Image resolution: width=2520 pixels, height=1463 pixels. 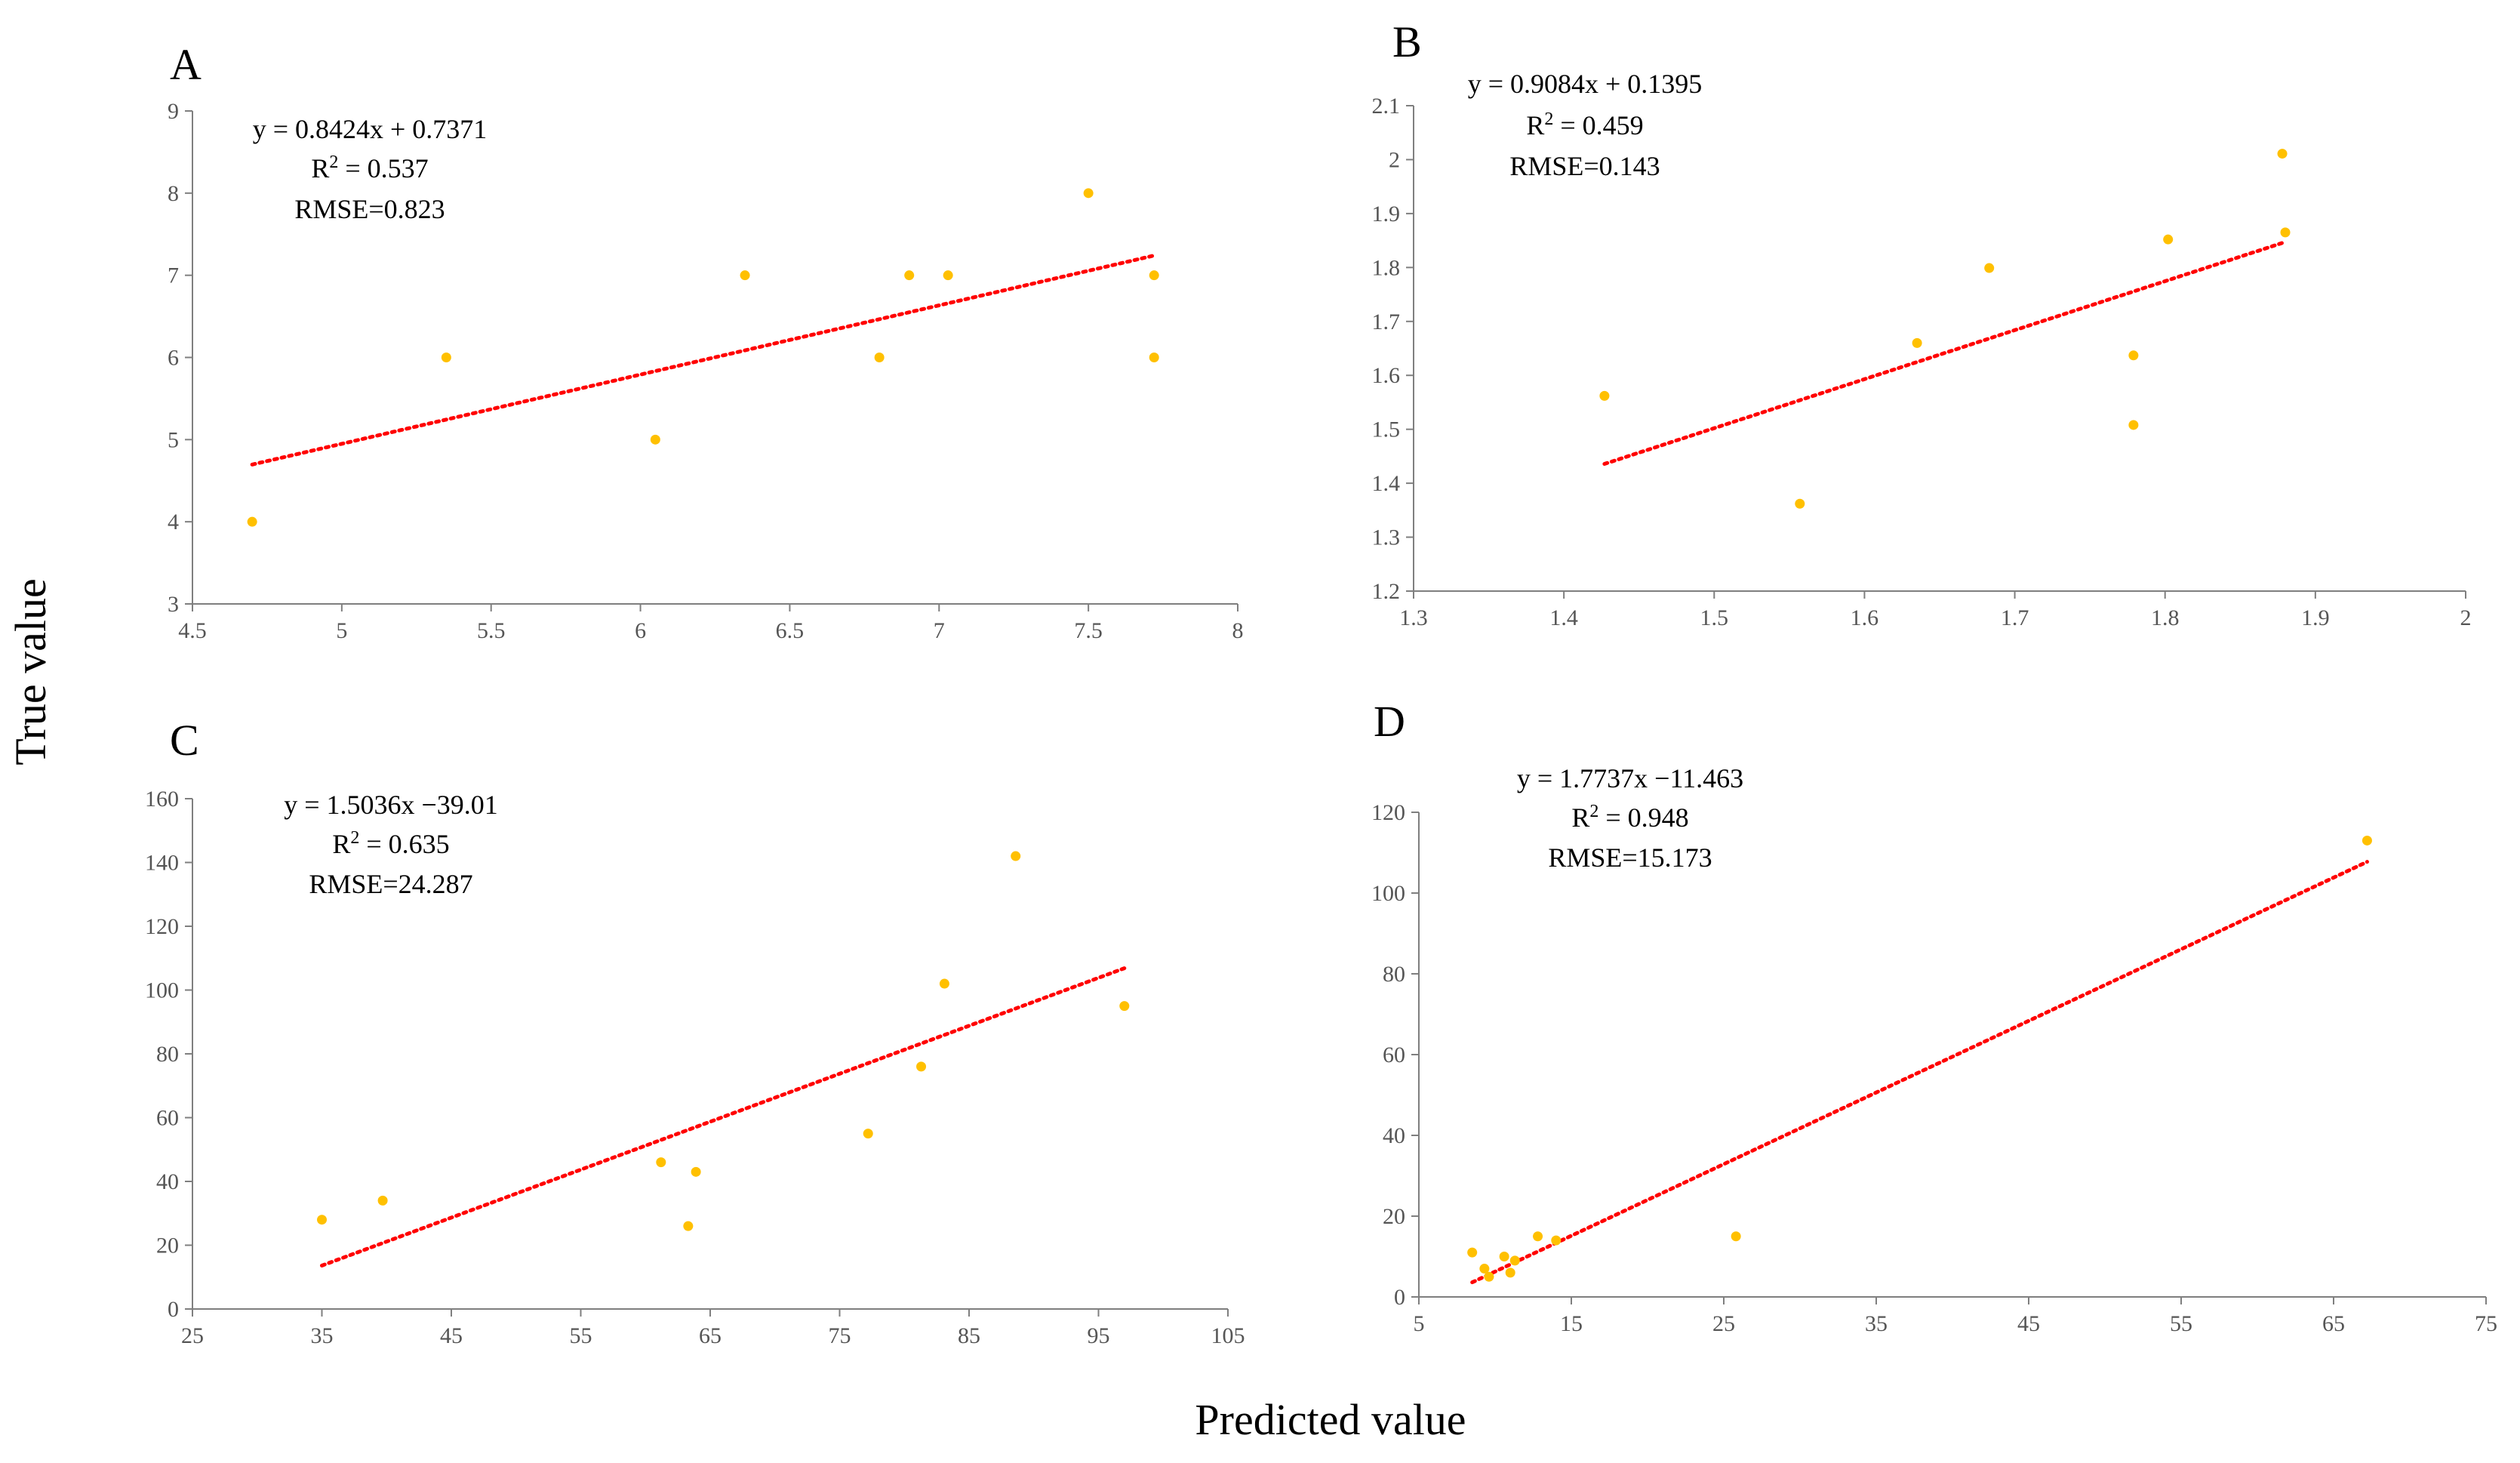 I want to click on panel-d-equation: y = 1.7737x −11.463, so click(x=1630, y=778).